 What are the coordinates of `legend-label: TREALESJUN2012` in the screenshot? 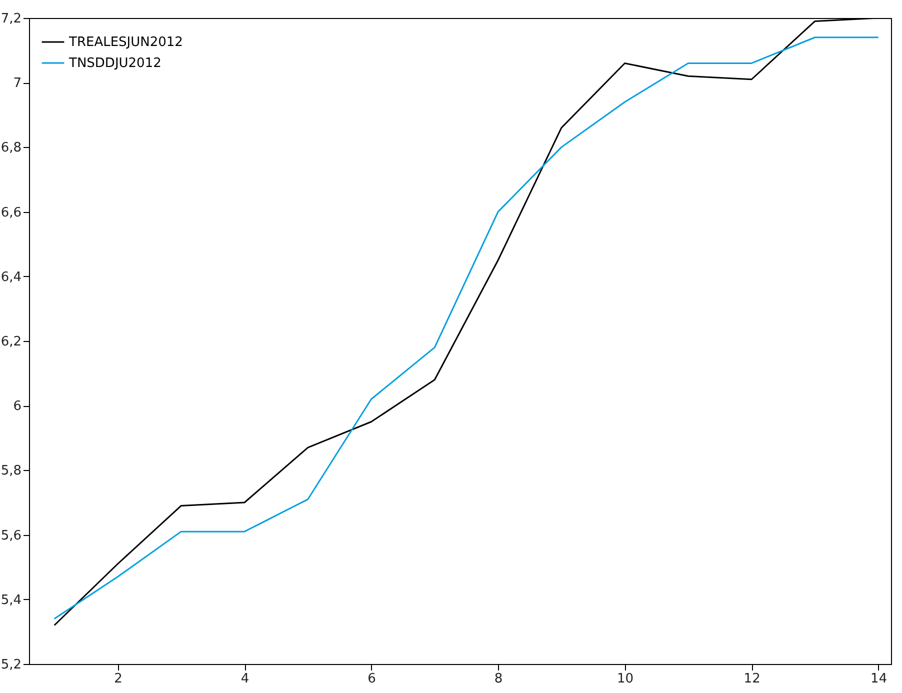 It's located at (125, 42).